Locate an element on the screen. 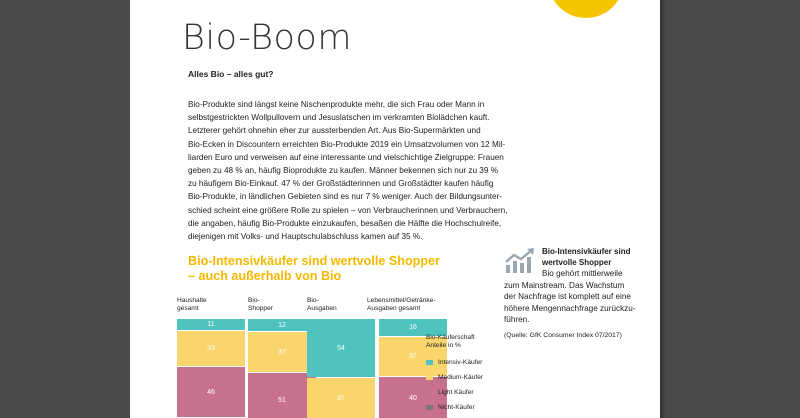 The width and height of the screenshot is (800, 418). category-label-bio-shopper: Bio- Shopper is located at coordinates (260, 305).